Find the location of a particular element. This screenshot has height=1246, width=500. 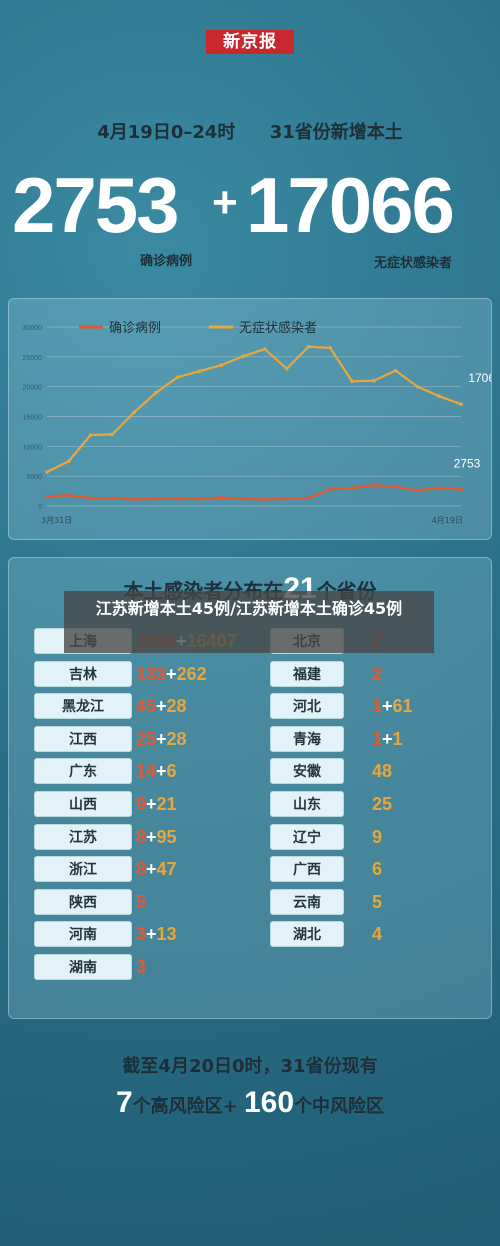

mid-risk-label: 个中风险区 is located at coordinates (339, 1106).